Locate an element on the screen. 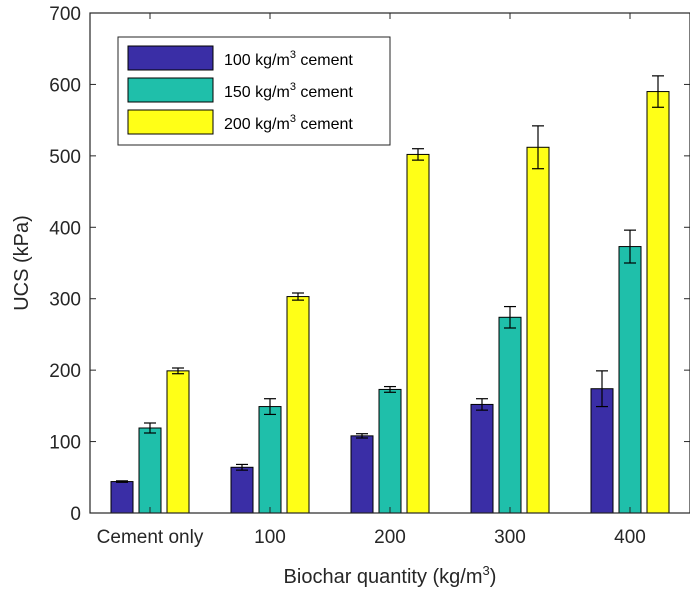 The width and height of the screenshot is (690, 591). y-tick-label-2: 200 is located at coordinates (65, 371).